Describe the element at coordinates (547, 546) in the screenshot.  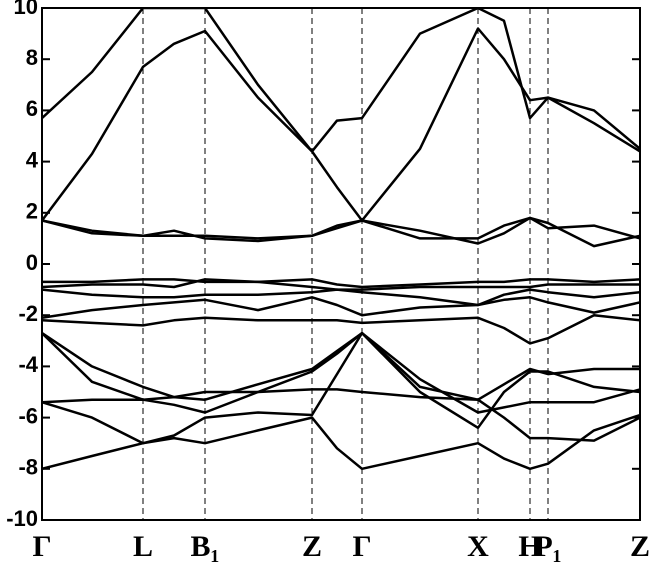
I see `x-tick-label: P₁` at that location.